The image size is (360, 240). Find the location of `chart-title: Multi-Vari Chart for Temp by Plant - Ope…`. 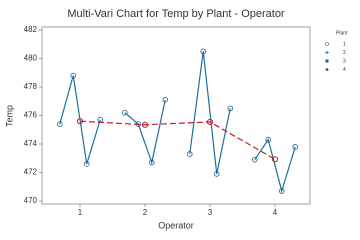

chart-title: Multi-Vari Chart for Temp by Plant - Ope… is located at coordinates (176, 14).